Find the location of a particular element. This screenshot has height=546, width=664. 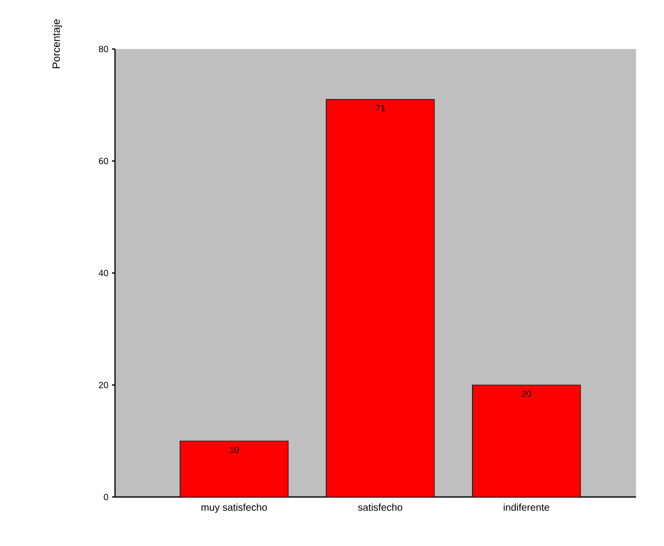

y-tick-label: 60 is located at coordinates (103, 161).